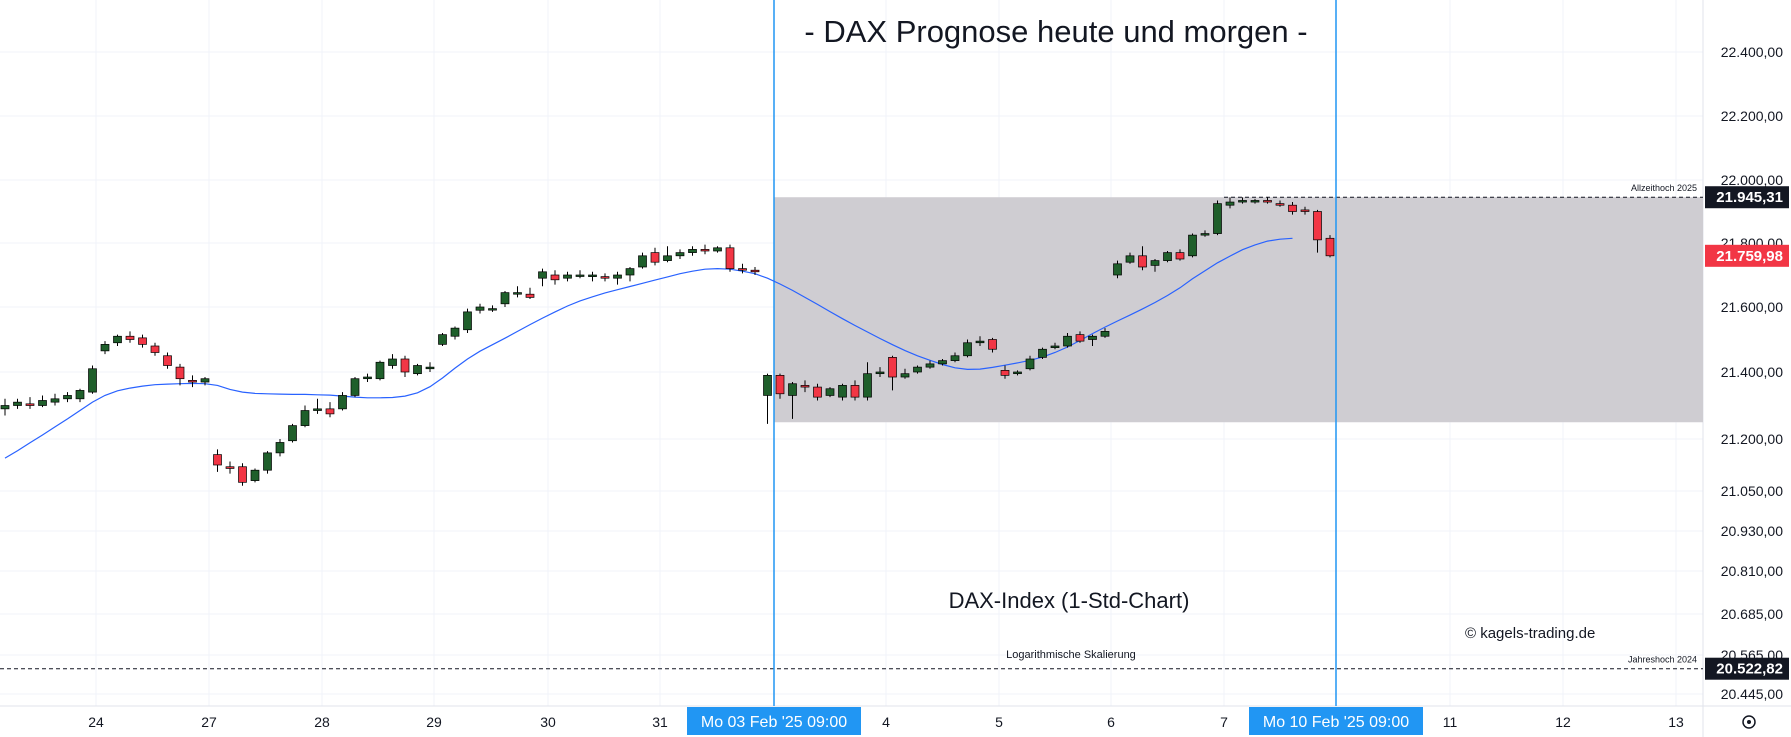 The height and width of the screenshot is (737, 1791). What do you see at coordinates (1752, 531) in the screenshot?
I see `y-tick-label: 20.930,00` at bounding box center [1752, 531].